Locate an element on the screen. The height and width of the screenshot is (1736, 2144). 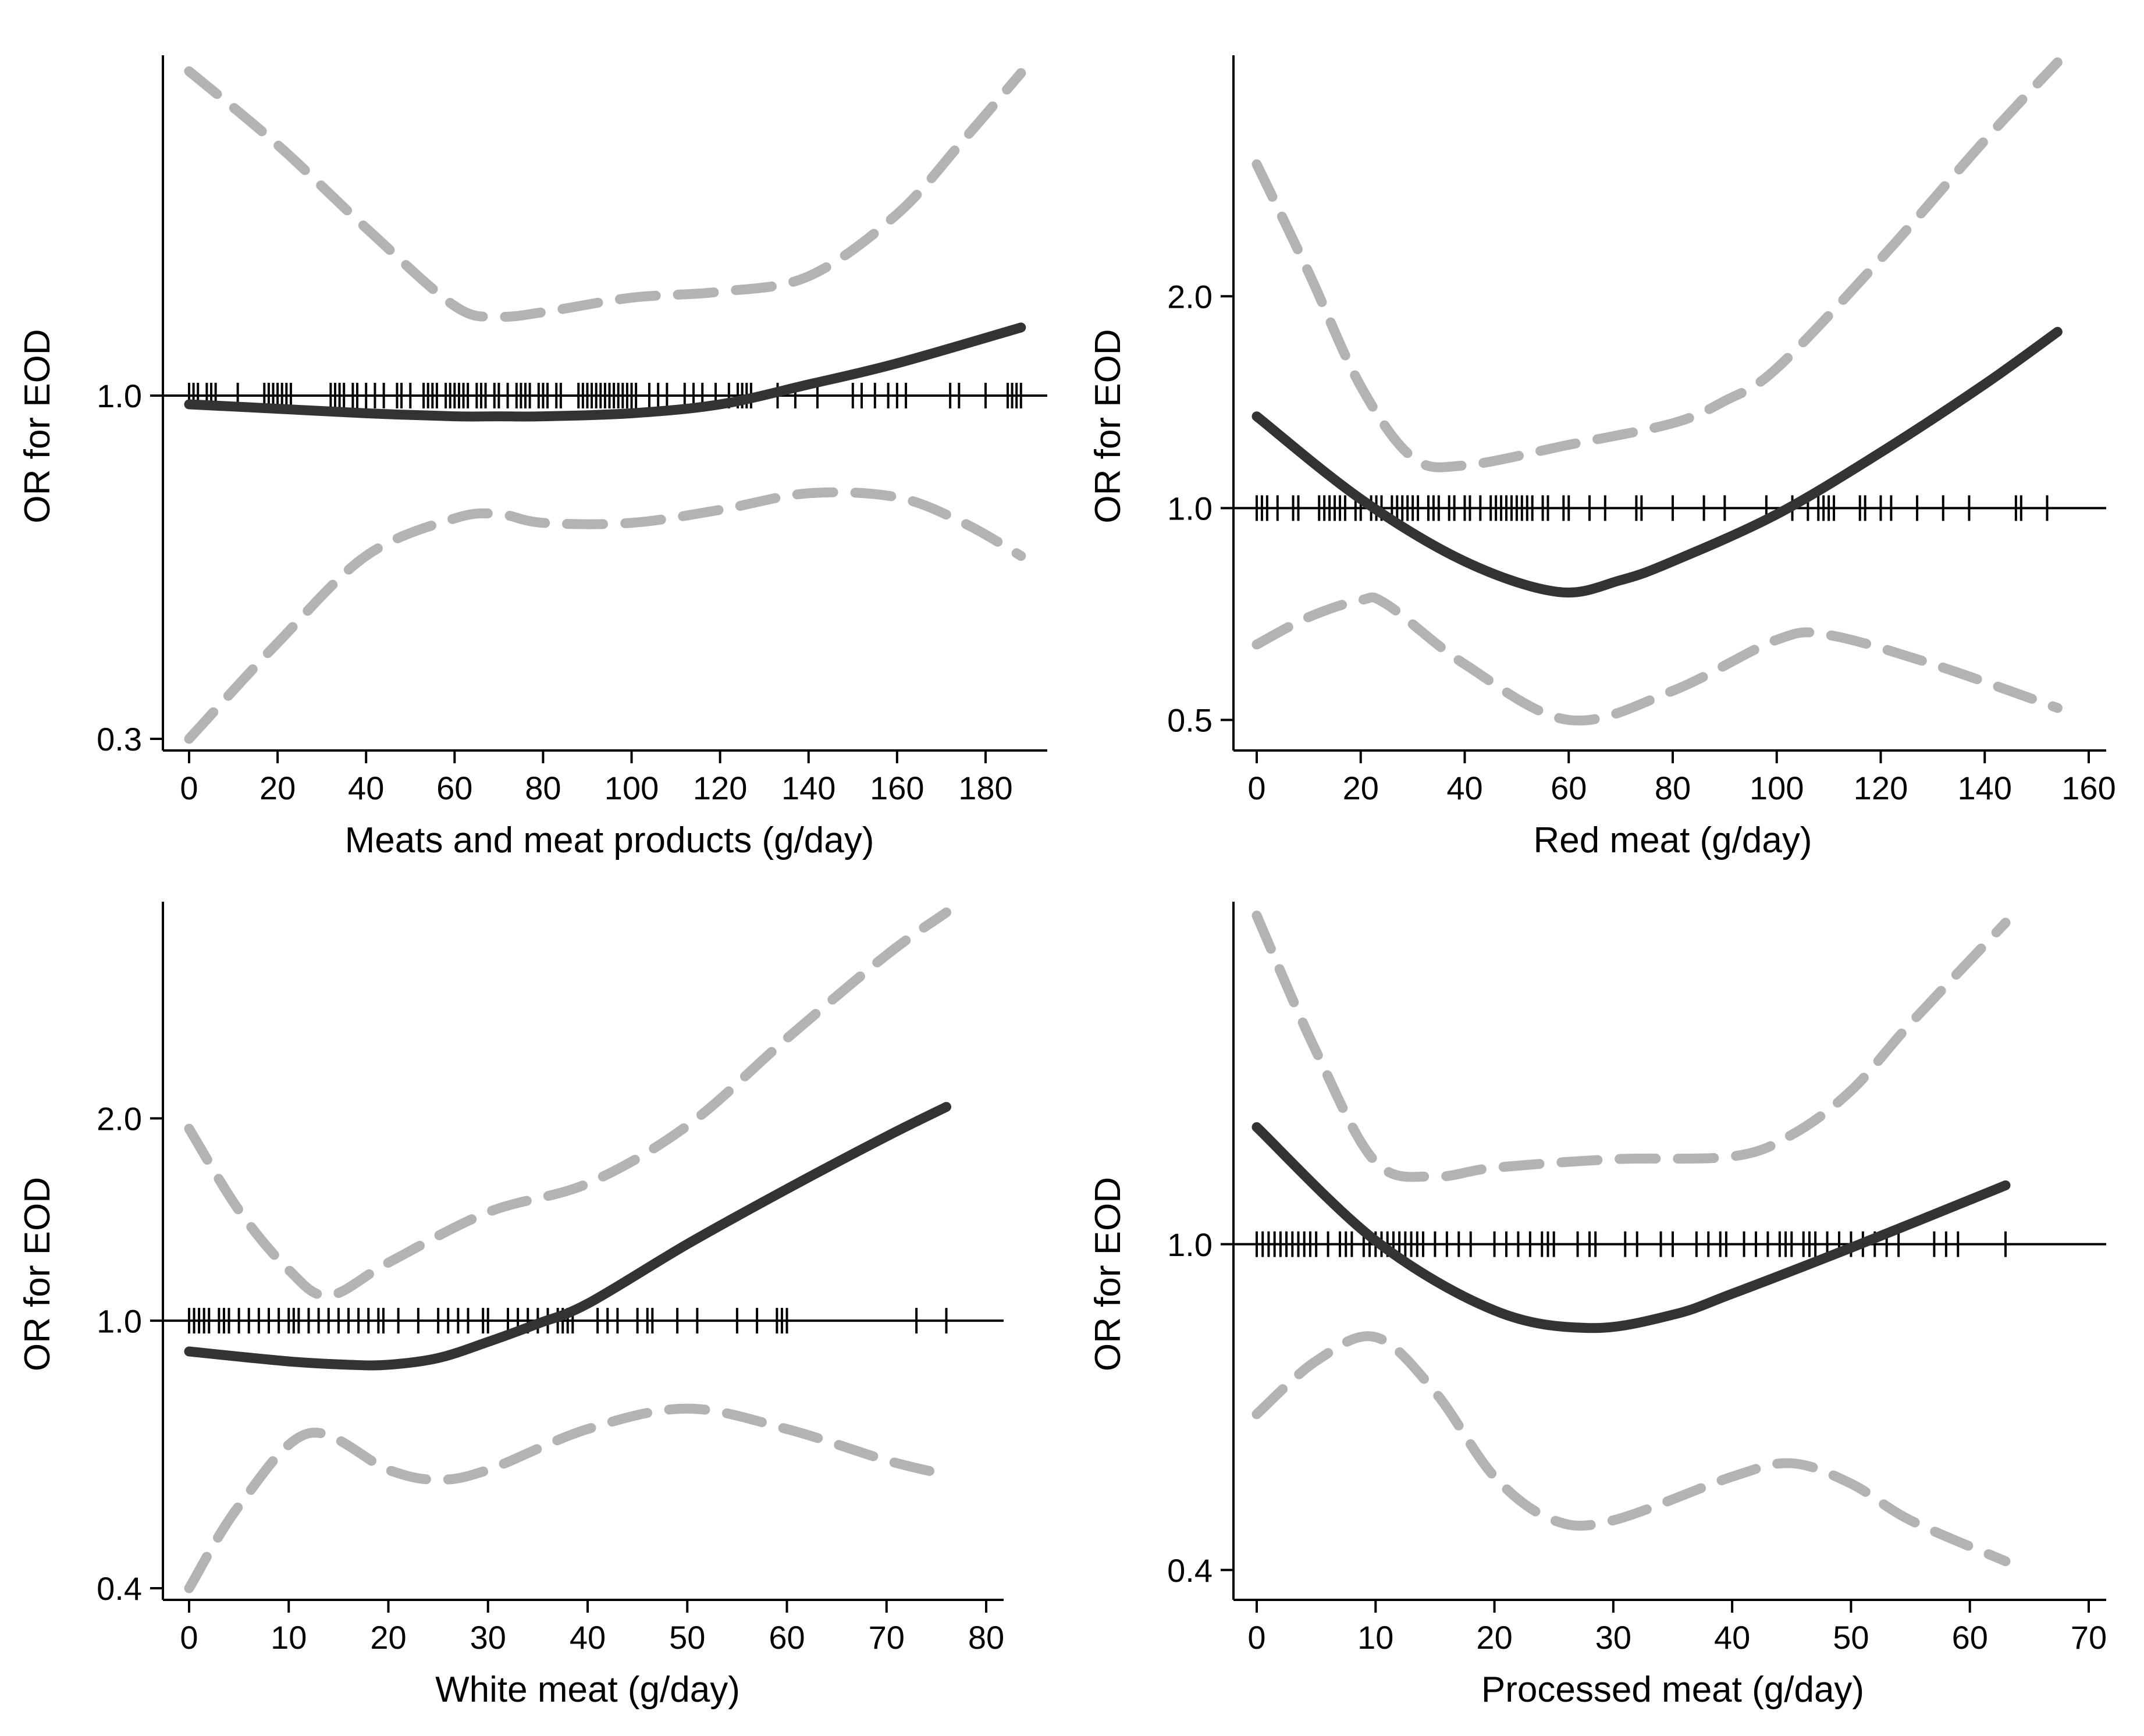
x-axis-title: Processed meat (g/day) is located at coordinates (1672, 1690).